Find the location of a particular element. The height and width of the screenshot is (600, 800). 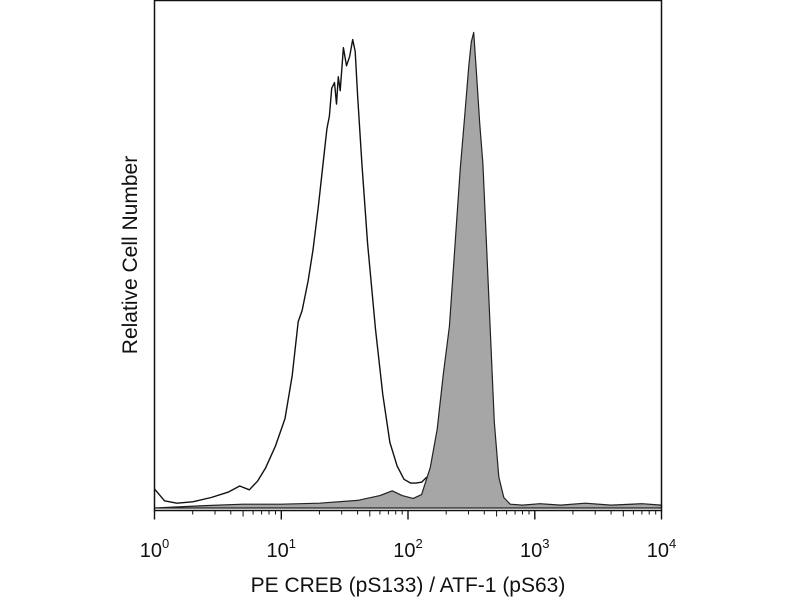

x-tick-label-exponent: 3 is located at coordinates (545, 543).